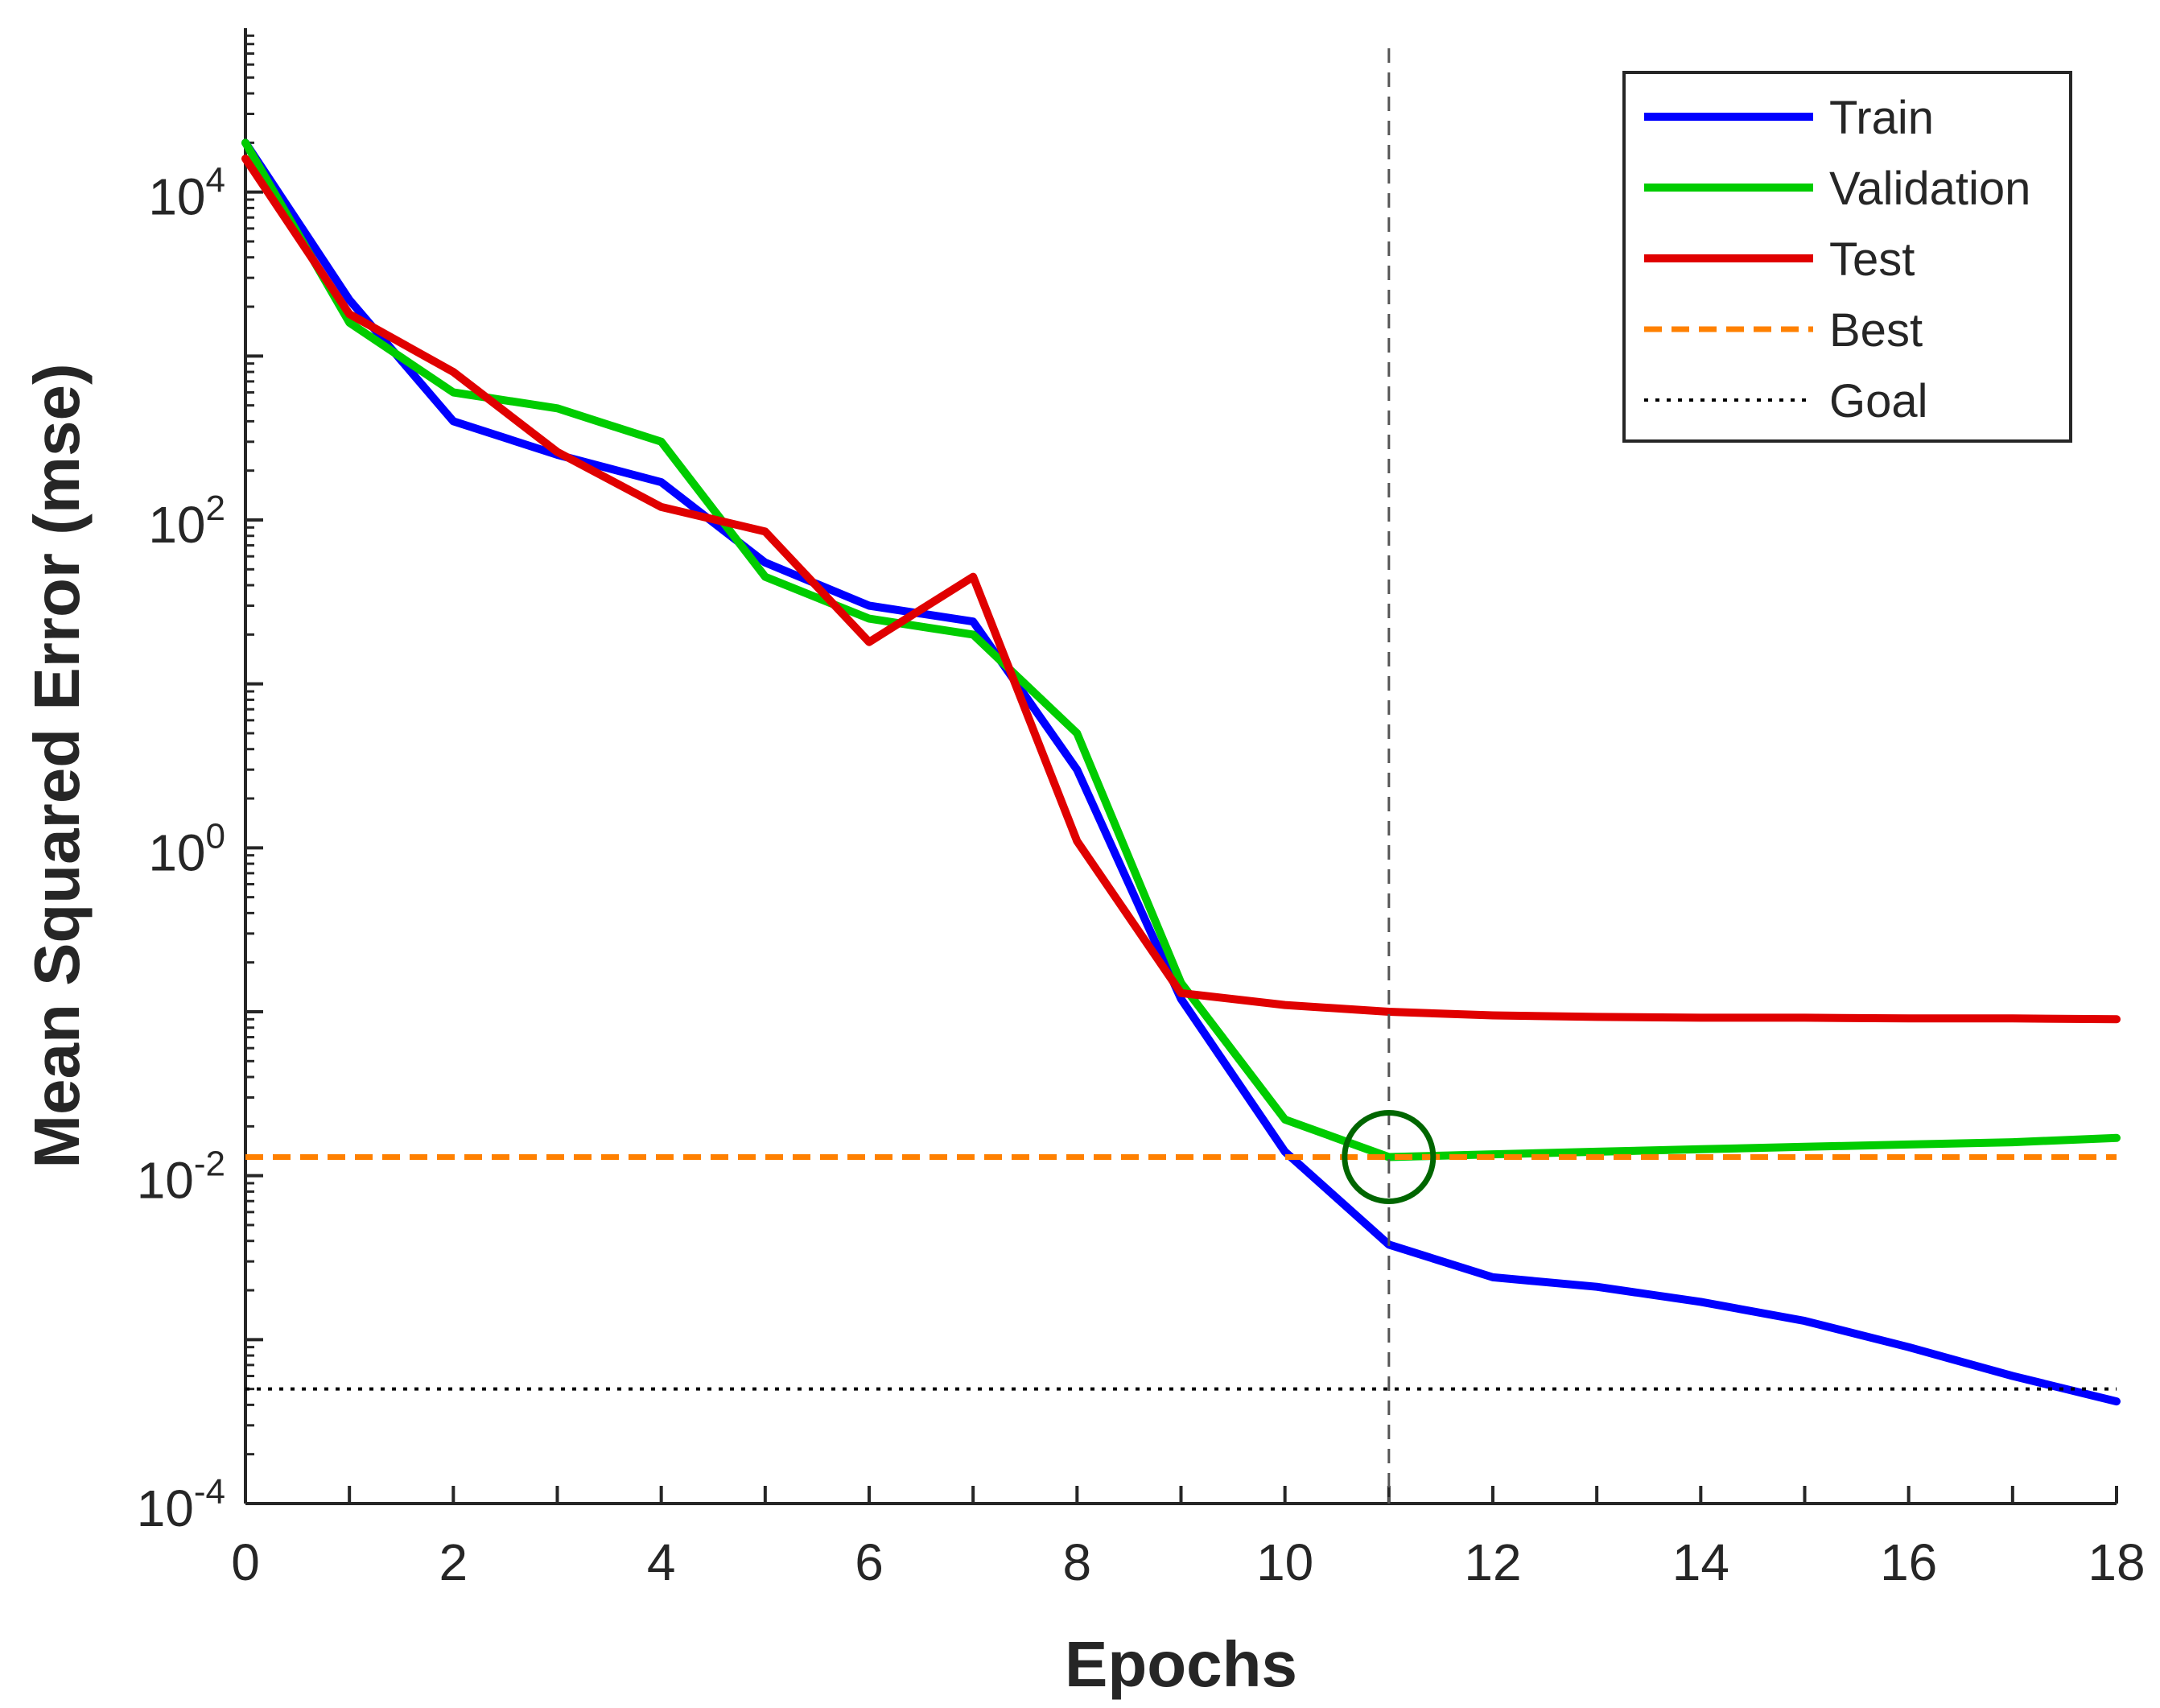 This screenshot has width=2160, height=1708. Describe the element at coordinates (186, 193) in the screenshot. I see `y-tick-label: 10⁴` at that location.